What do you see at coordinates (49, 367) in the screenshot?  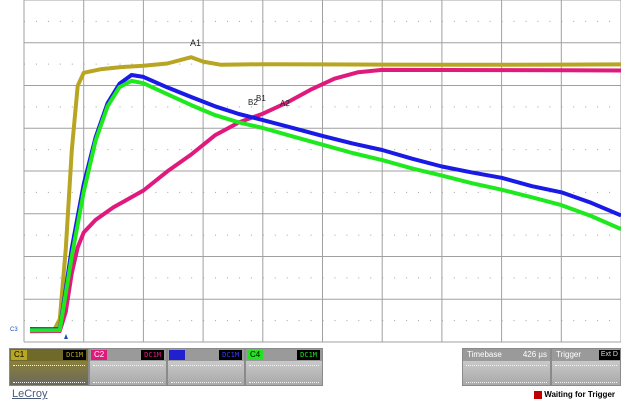 I see `channel-panel-c1: C1 DC1M` at bounding box center [49, 367].